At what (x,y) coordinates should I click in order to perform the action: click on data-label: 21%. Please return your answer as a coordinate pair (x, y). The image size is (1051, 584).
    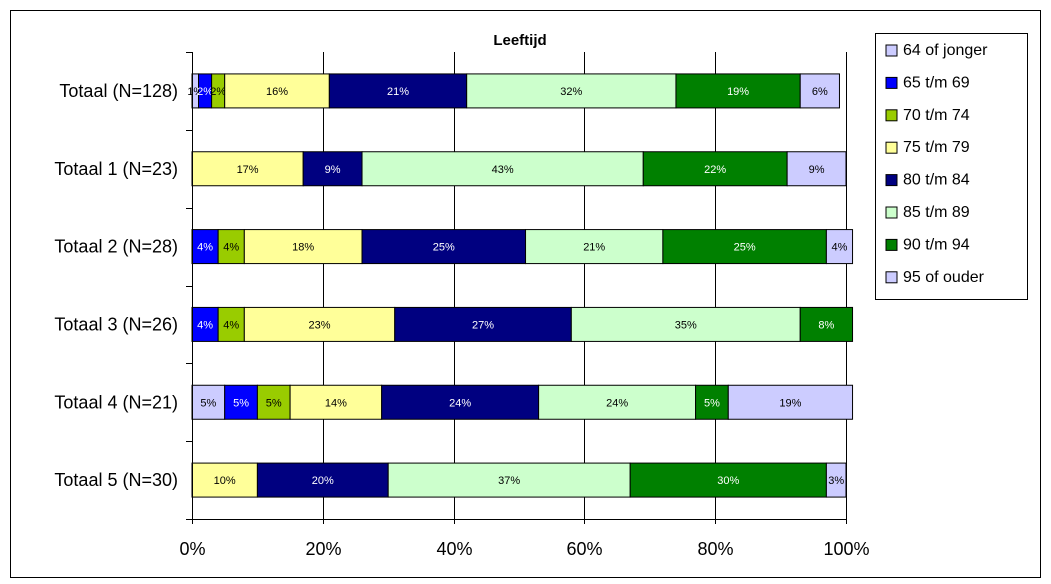
    Looking at the image, I should click on (594, 248).